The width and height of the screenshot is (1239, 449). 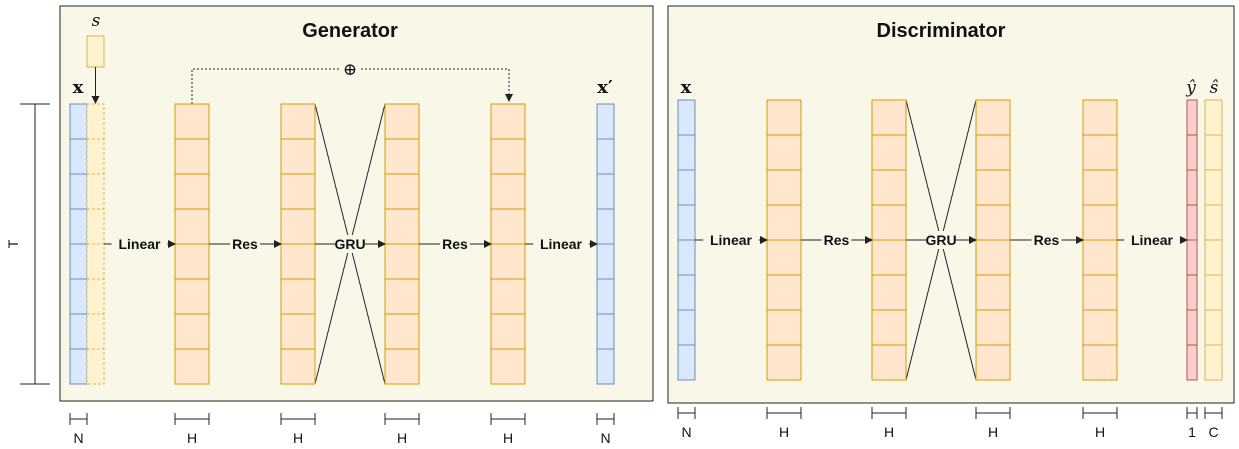 I want to click on generator-output-label: x′, so click(x=605, y=87).